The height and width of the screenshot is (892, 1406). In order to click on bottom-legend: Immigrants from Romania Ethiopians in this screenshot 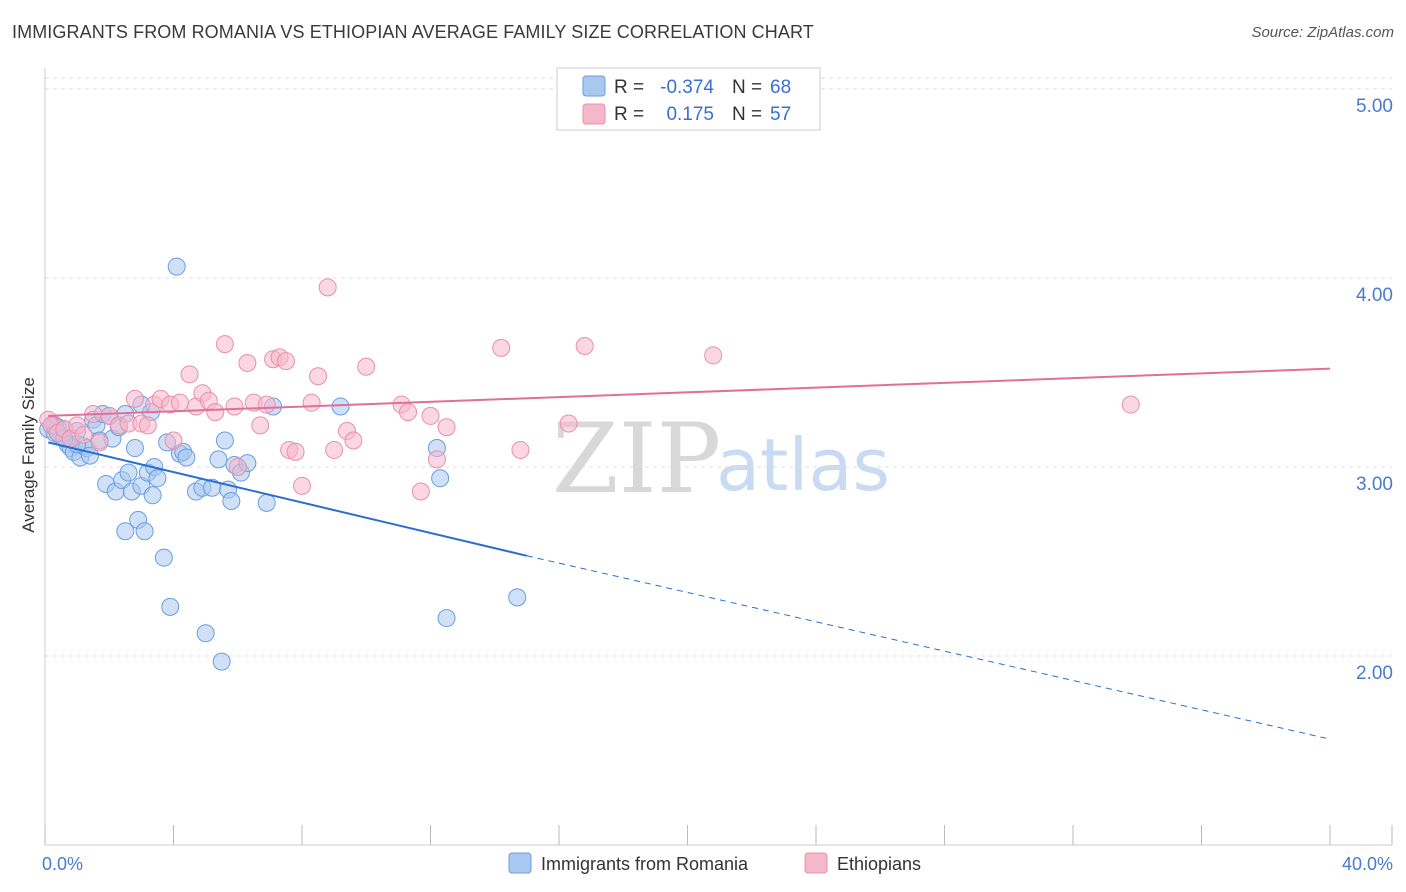, I will do `click(714, 863)`.